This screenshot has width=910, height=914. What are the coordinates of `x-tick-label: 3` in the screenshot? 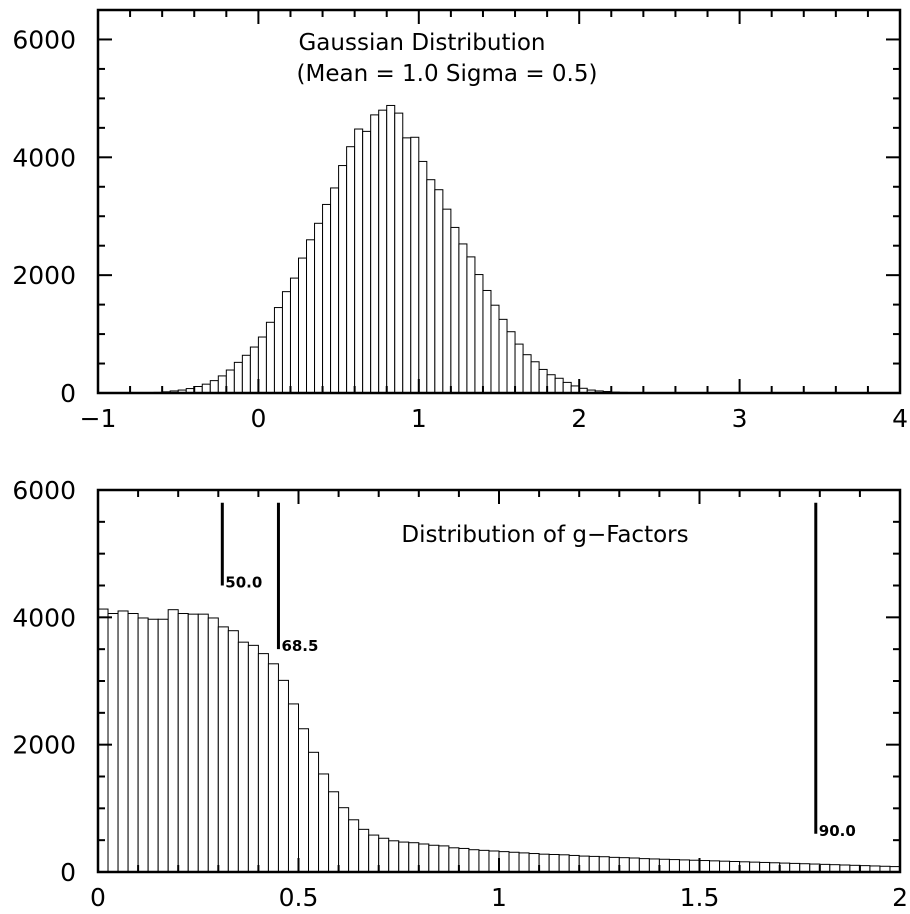 It's located at (740, 418).